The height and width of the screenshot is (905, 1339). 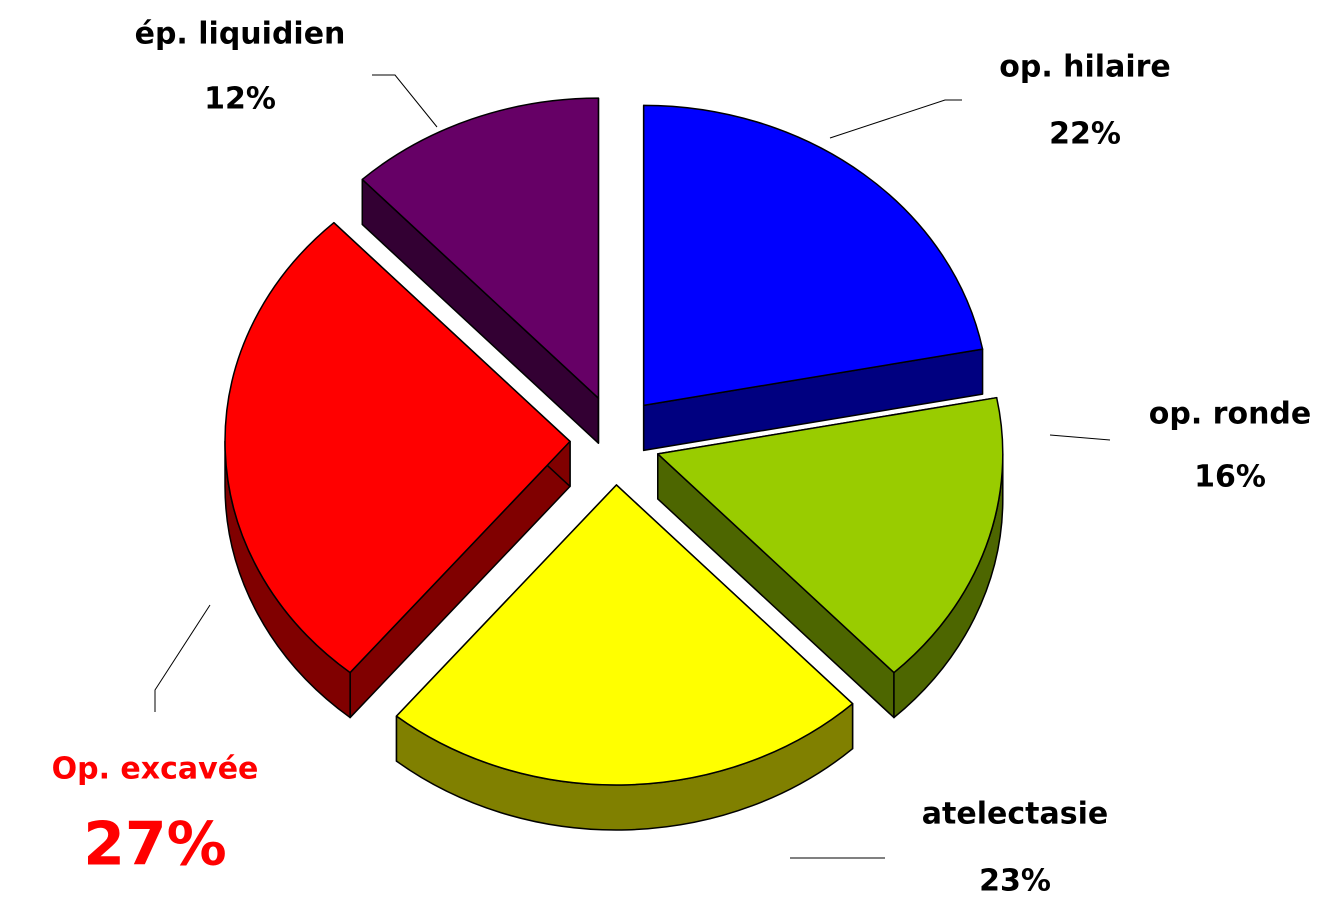 What do you see at coordinates (1085, 67) in the screenshot?
I see `slice-label: op. hilaire` at bounding box center [1085, 67].